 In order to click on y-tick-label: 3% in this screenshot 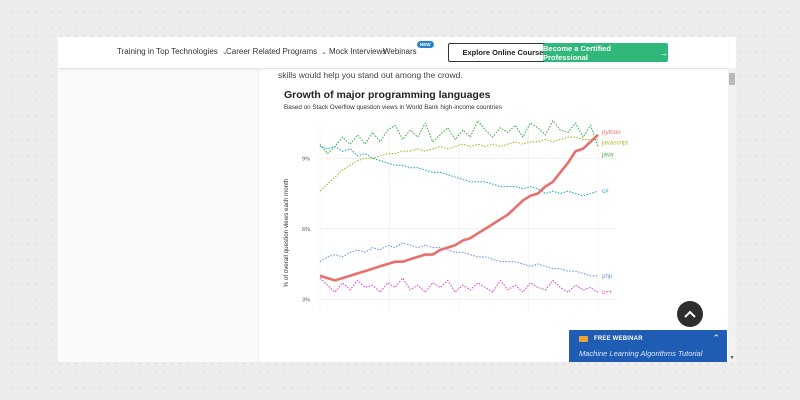, I will do `click(306, 300)`.